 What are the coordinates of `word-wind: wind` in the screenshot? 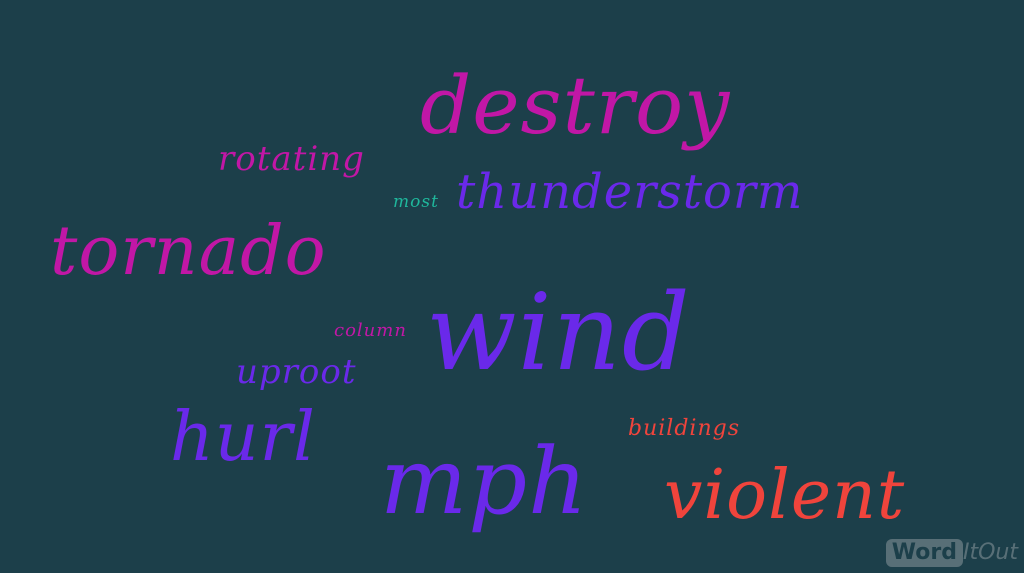 It's located at (558, 332).